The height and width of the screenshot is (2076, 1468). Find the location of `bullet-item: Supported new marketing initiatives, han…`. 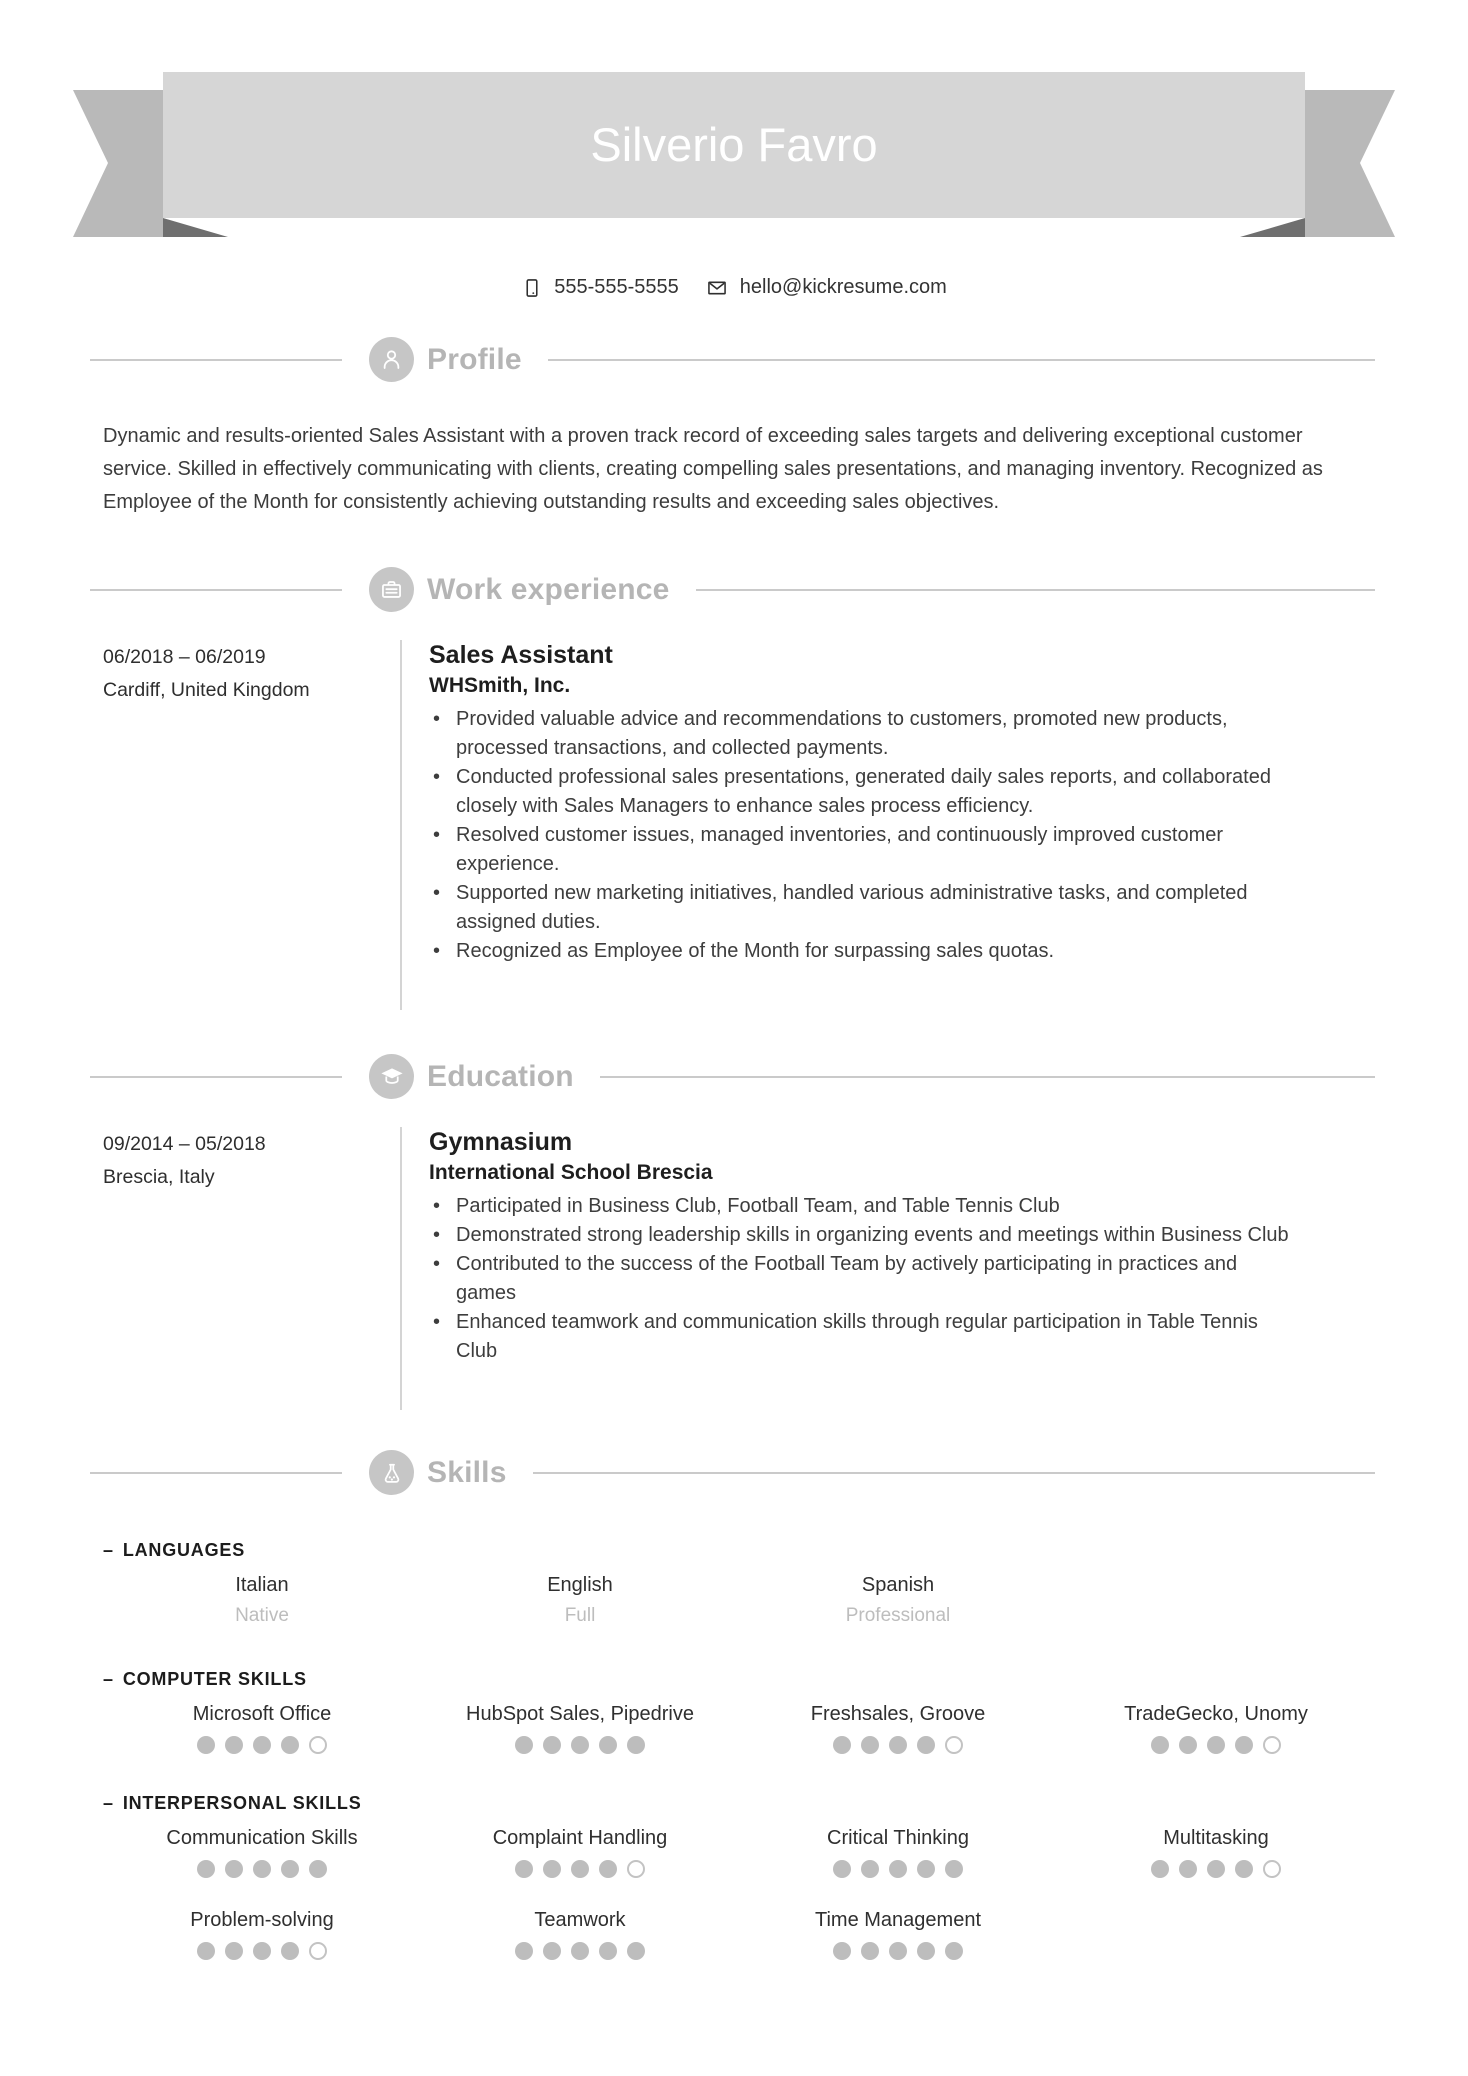

bullet-item: Supported new marketing initiatives, han… is located at coordinates (862, 908).